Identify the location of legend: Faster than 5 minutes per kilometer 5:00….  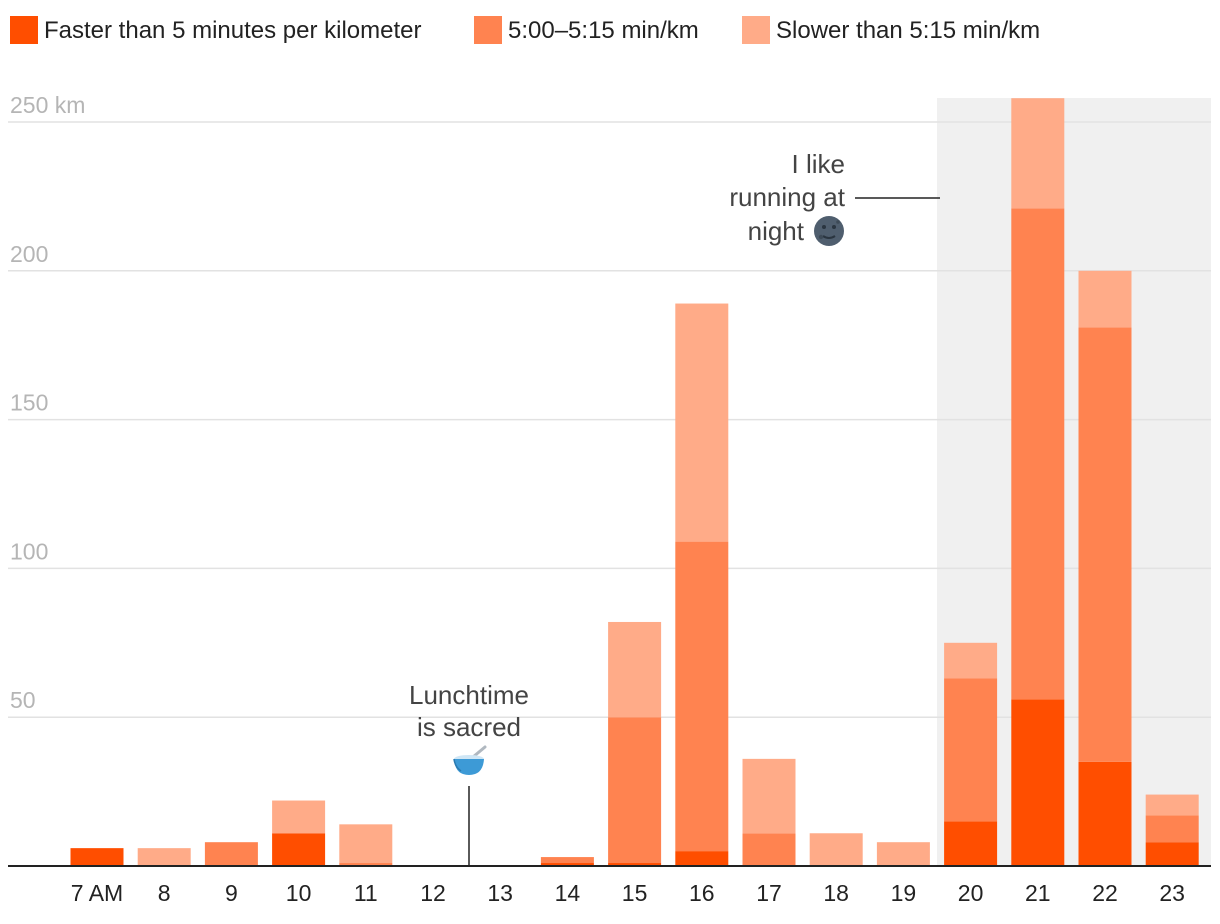
(525, 30).